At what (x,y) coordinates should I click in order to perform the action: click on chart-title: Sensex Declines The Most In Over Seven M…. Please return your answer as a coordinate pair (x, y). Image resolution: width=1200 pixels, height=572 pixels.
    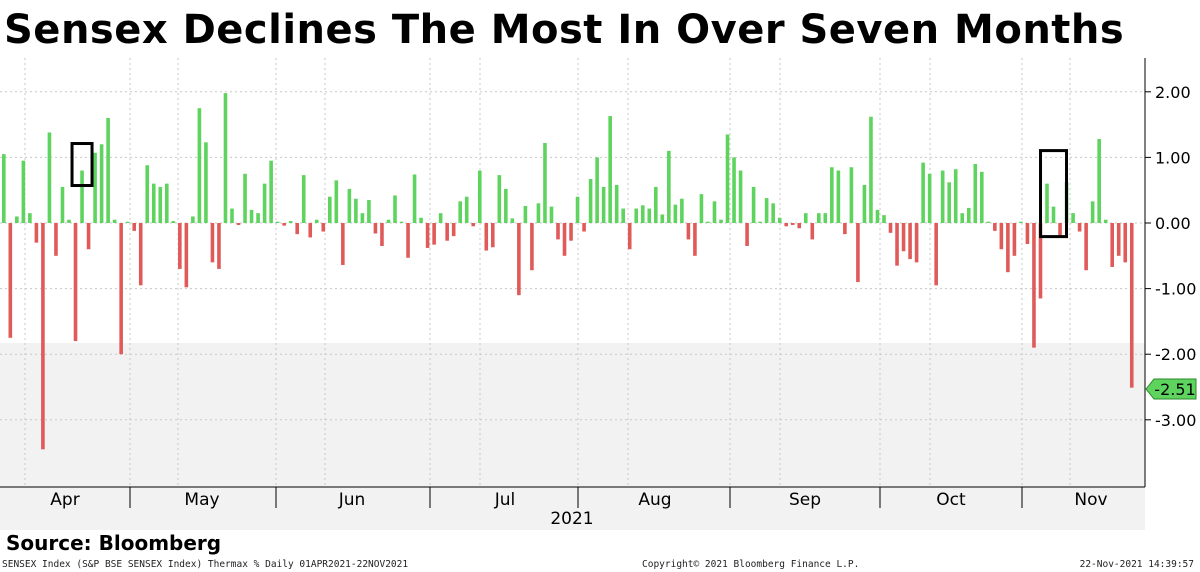
    Looking at the image, I should click on (564, 30).